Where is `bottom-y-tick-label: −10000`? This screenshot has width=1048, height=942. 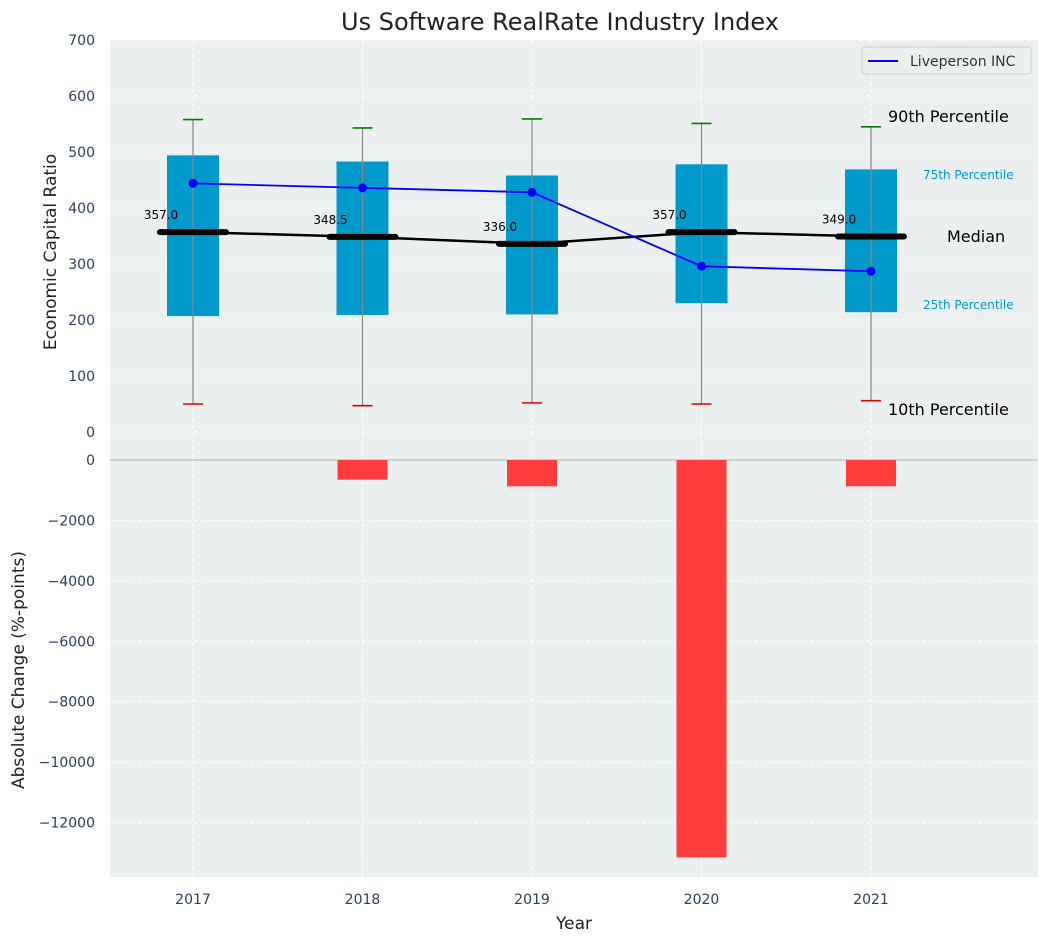
bottom-y-tick-label: −10000 is located at coordinates (67, 763).